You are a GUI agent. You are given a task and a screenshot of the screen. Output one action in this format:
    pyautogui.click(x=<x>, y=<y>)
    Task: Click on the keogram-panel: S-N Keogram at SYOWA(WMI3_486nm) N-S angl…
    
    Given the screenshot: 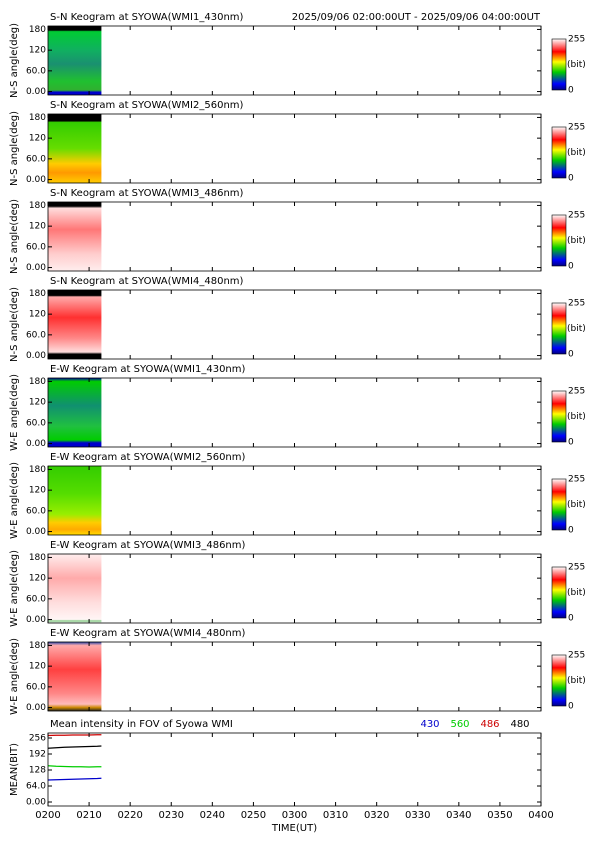 What is the action you would take?
    pyautogui.click(x=297, y=231)
    